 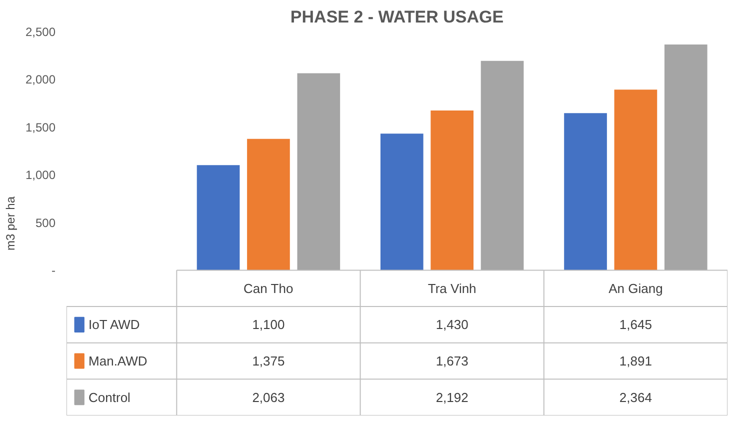 I want to click on data-label: 1,100, so click(x=268, y=324).